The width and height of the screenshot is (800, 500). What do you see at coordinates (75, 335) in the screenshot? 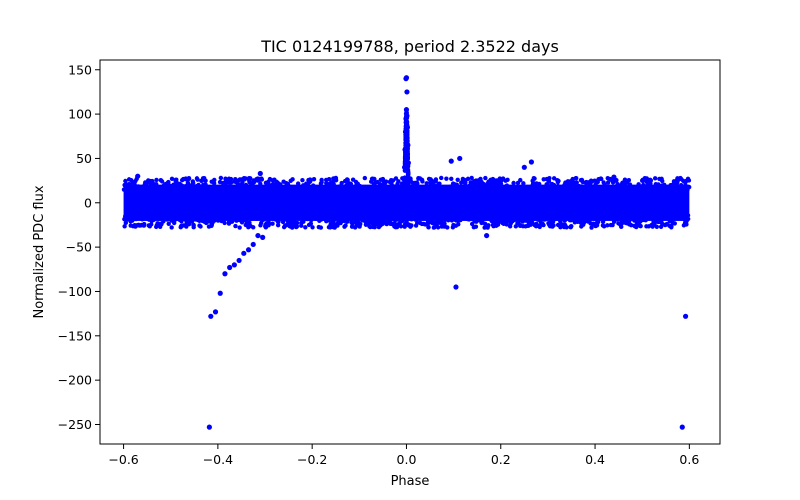
I see `y-tick-label: −150` at bounding box center [75, 335].